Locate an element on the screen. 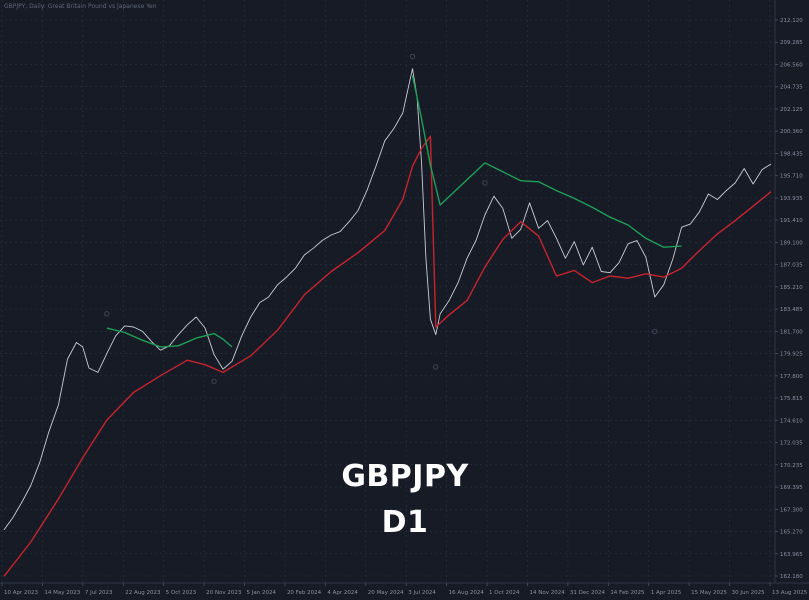 This screenshot has width=809, height=600. y-tick-label: 198.435 is located at coordinates (791, 154).